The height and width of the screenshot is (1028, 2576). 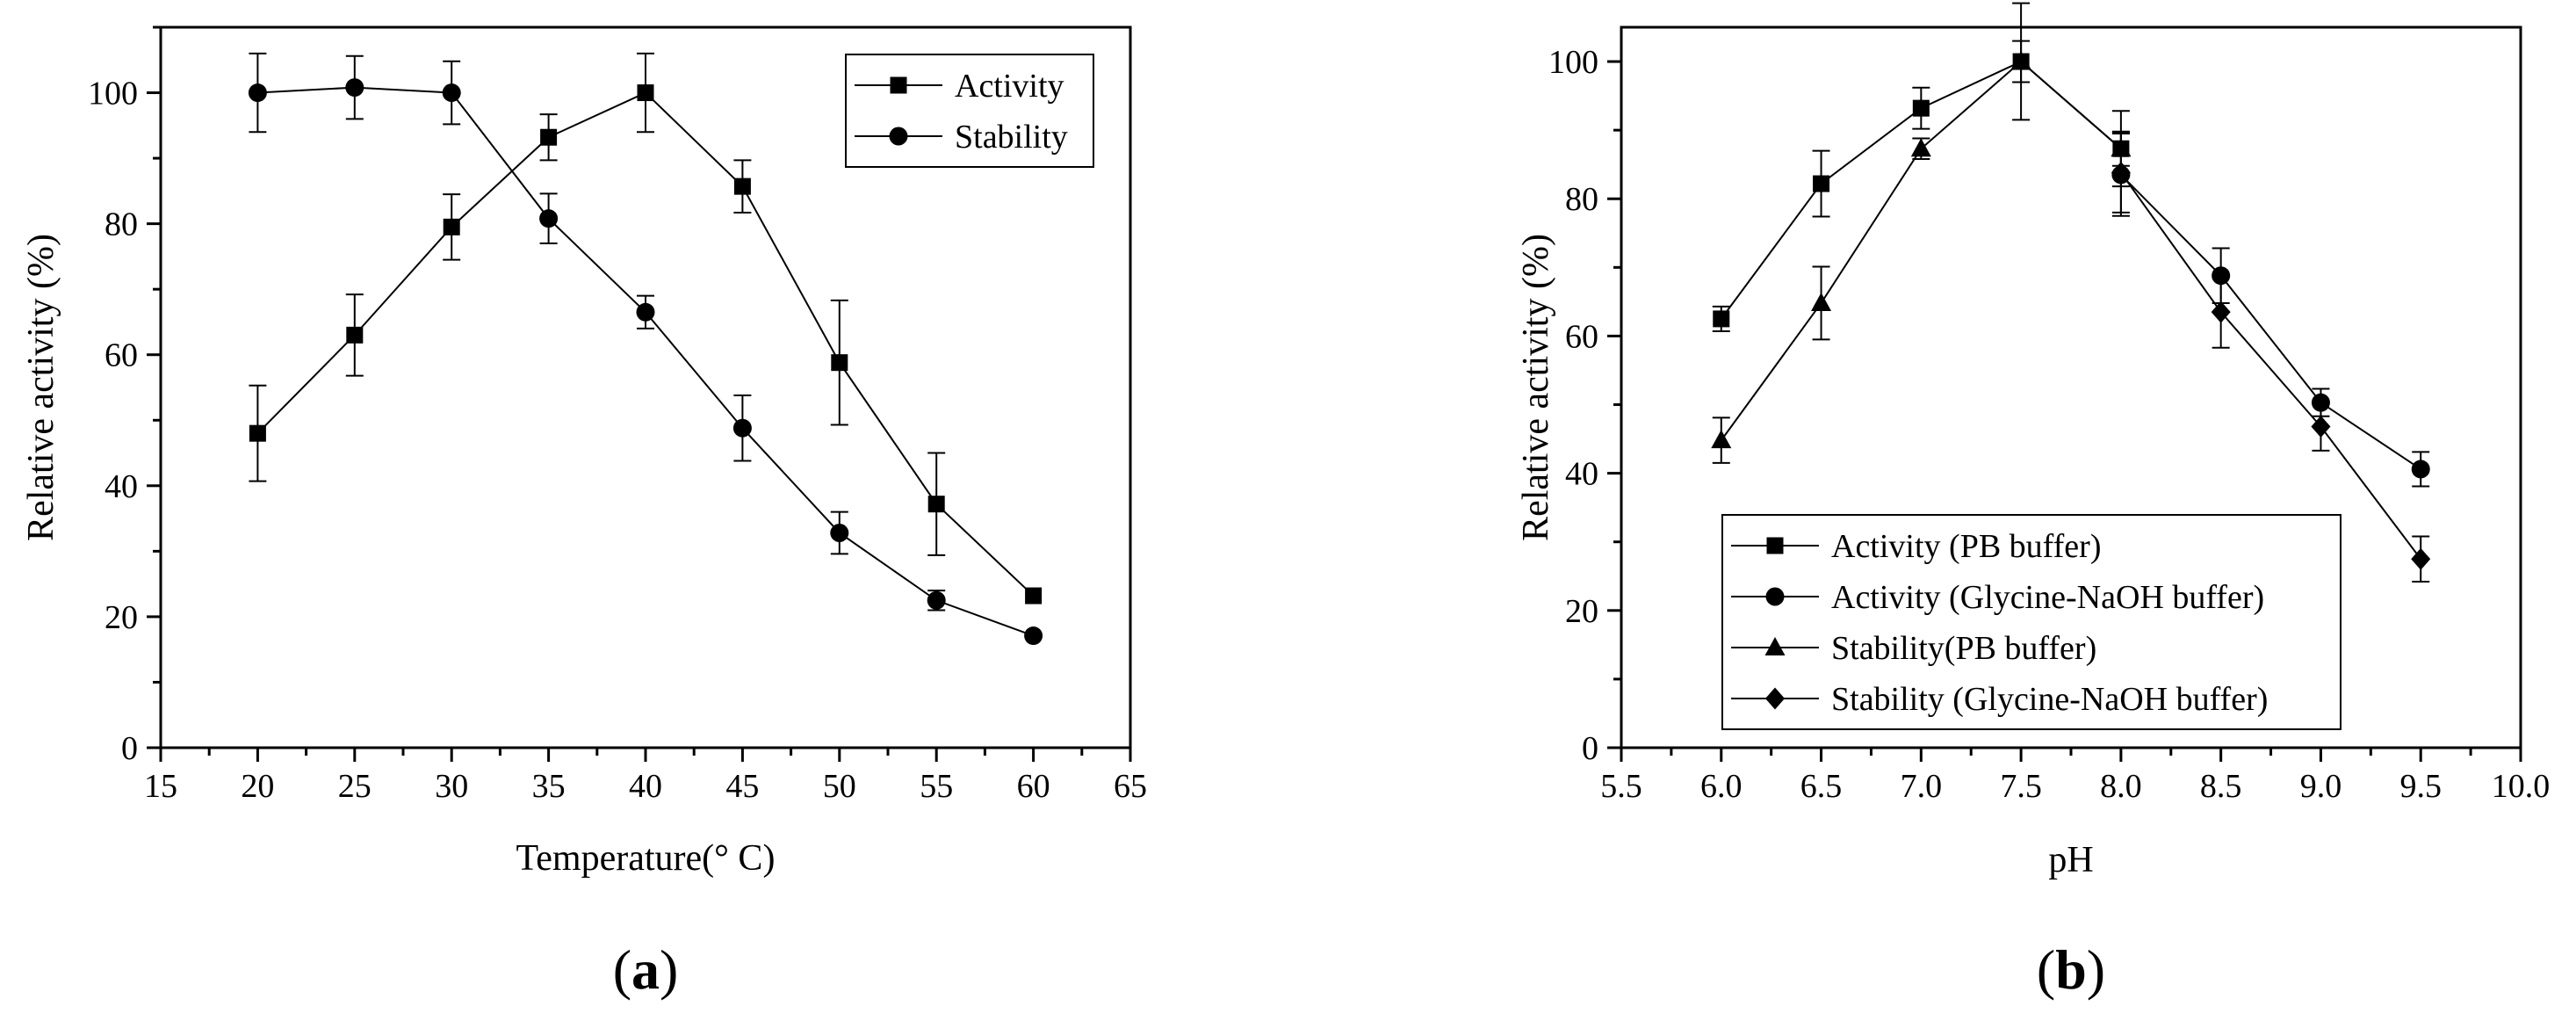 What do you see at coordinates (839, 786) in the screenshot?
I see `x-tick-label-a: 50` at bounding box center [839, 786].